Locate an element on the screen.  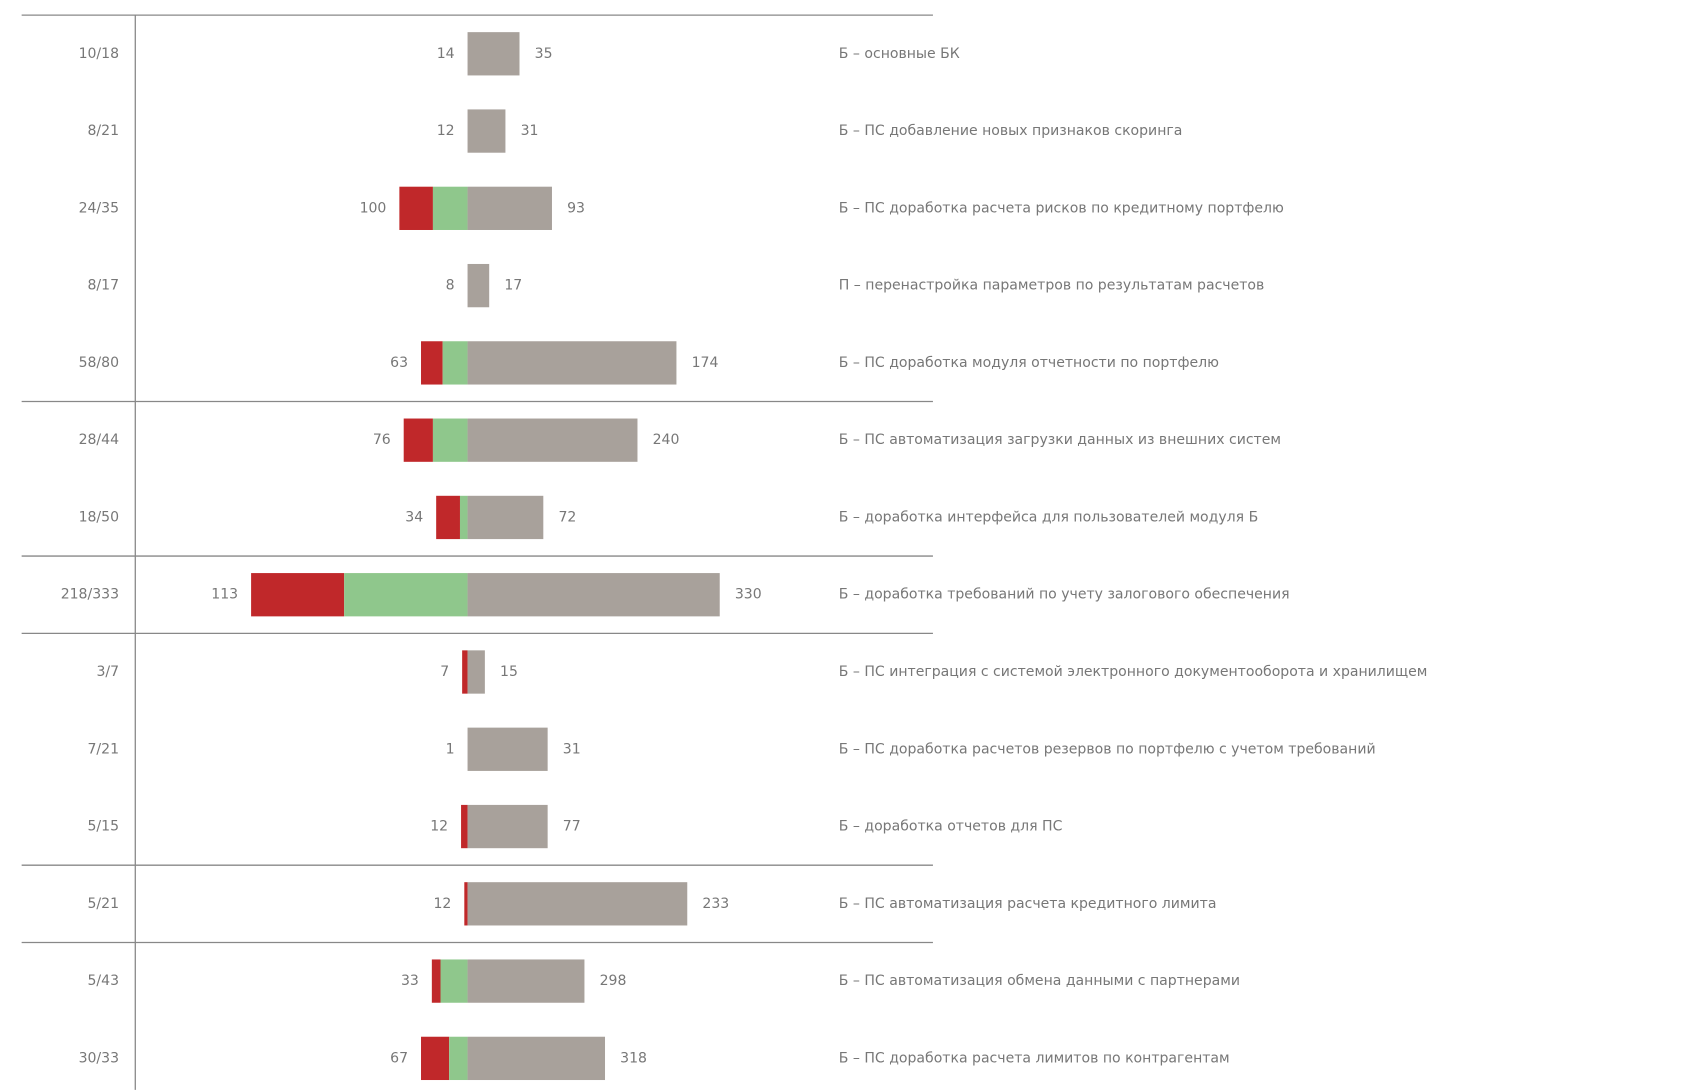
row-ratio: 10/18 is located at coordinates (99, 54).